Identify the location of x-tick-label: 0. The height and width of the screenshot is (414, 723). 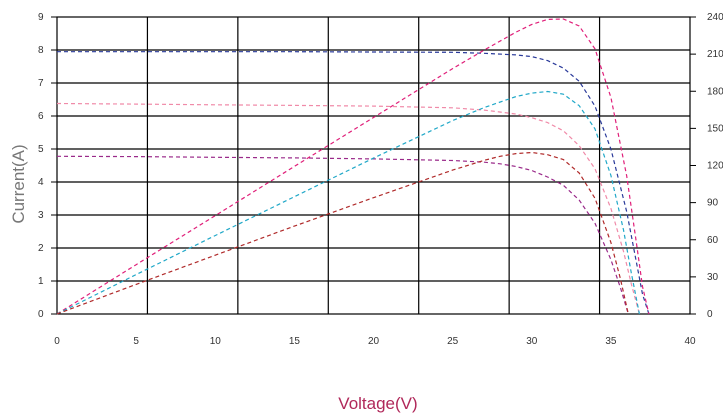
(57, 341).